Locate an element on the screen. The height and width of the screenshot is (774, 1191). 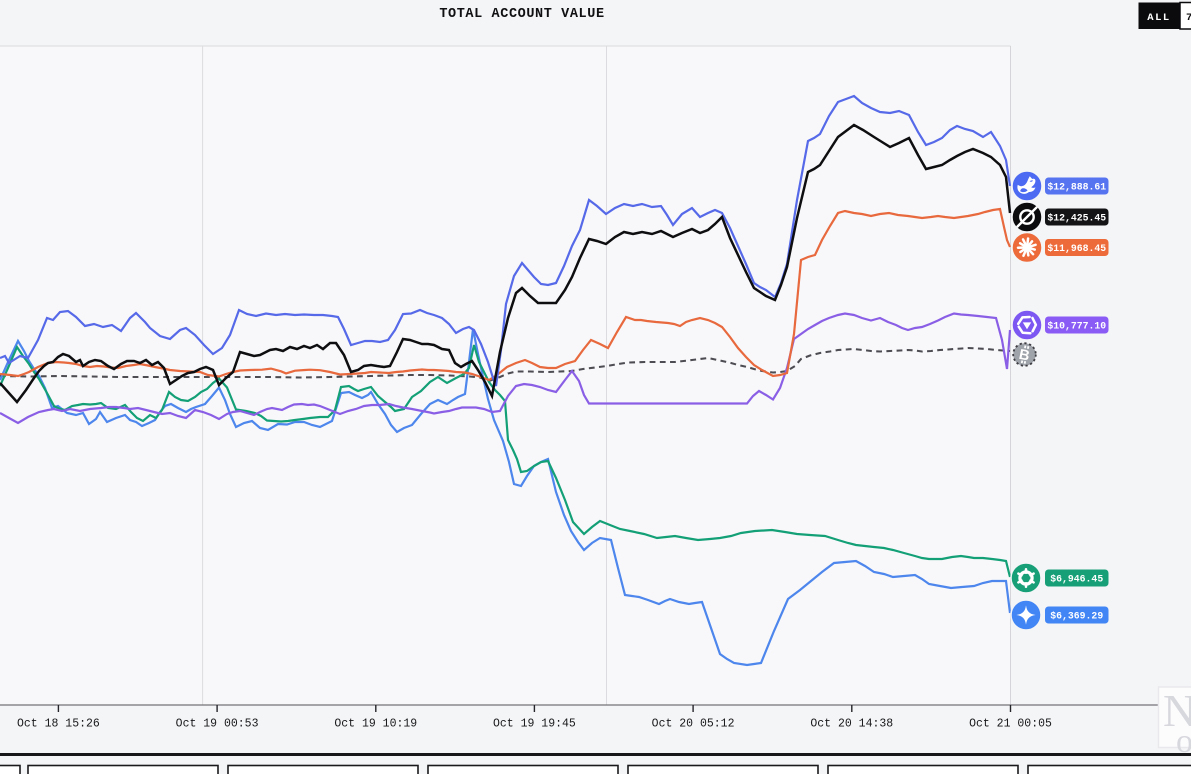
svg-text: Oct 18 15:26 is located at coordinates (58, 724).